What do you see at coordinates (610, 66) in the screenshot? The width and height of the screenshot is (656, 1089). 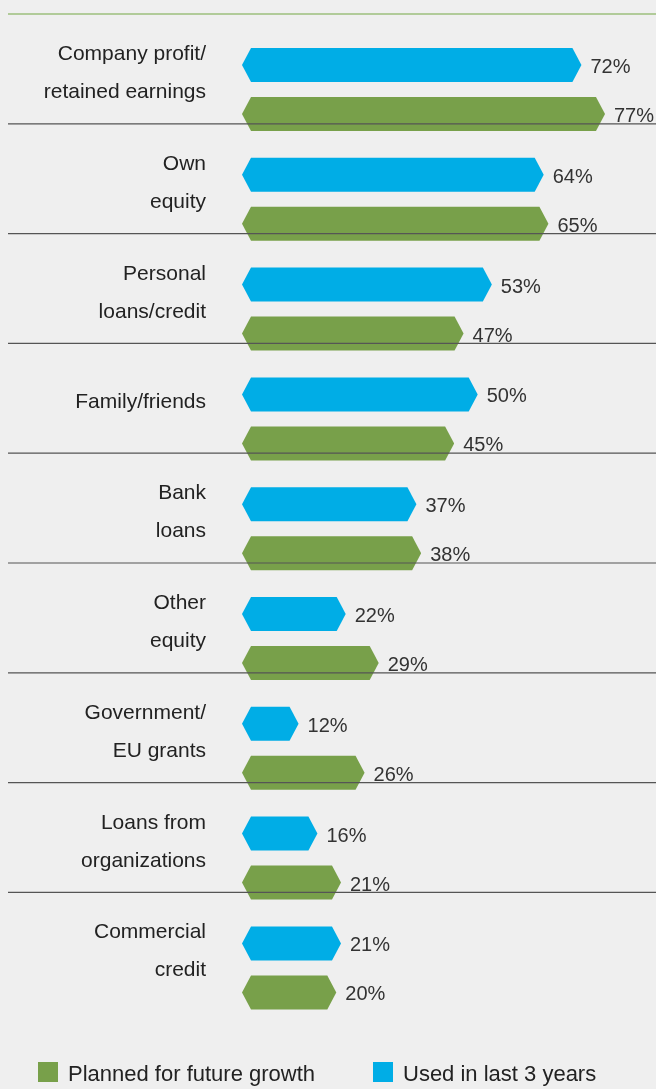 I see `data-label: 72%` at bounding box center [610, 66].